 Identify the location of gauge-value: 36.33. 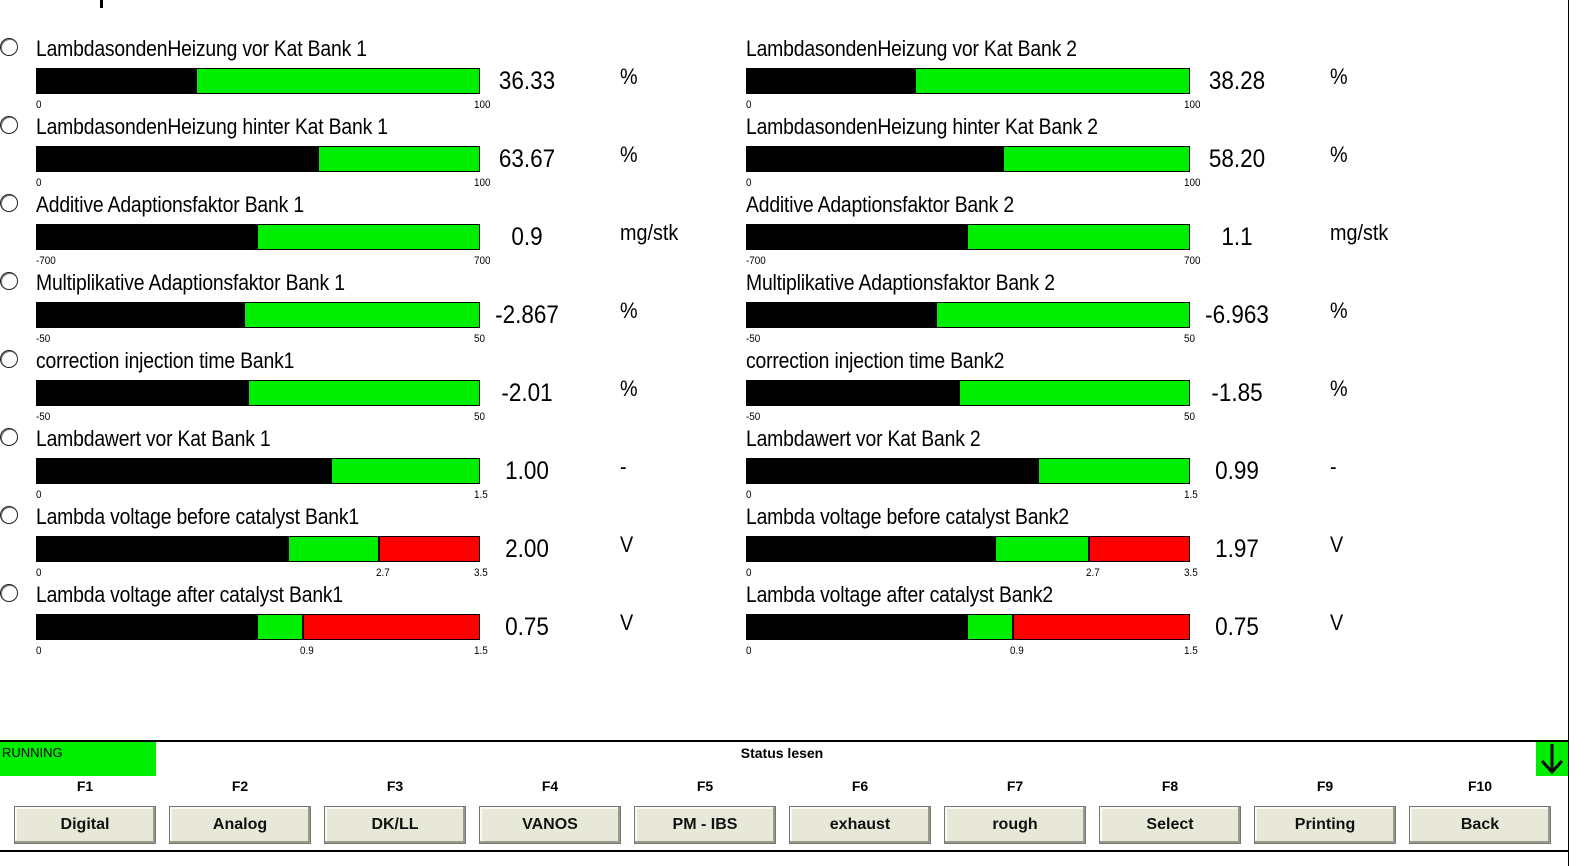
(527, 81).